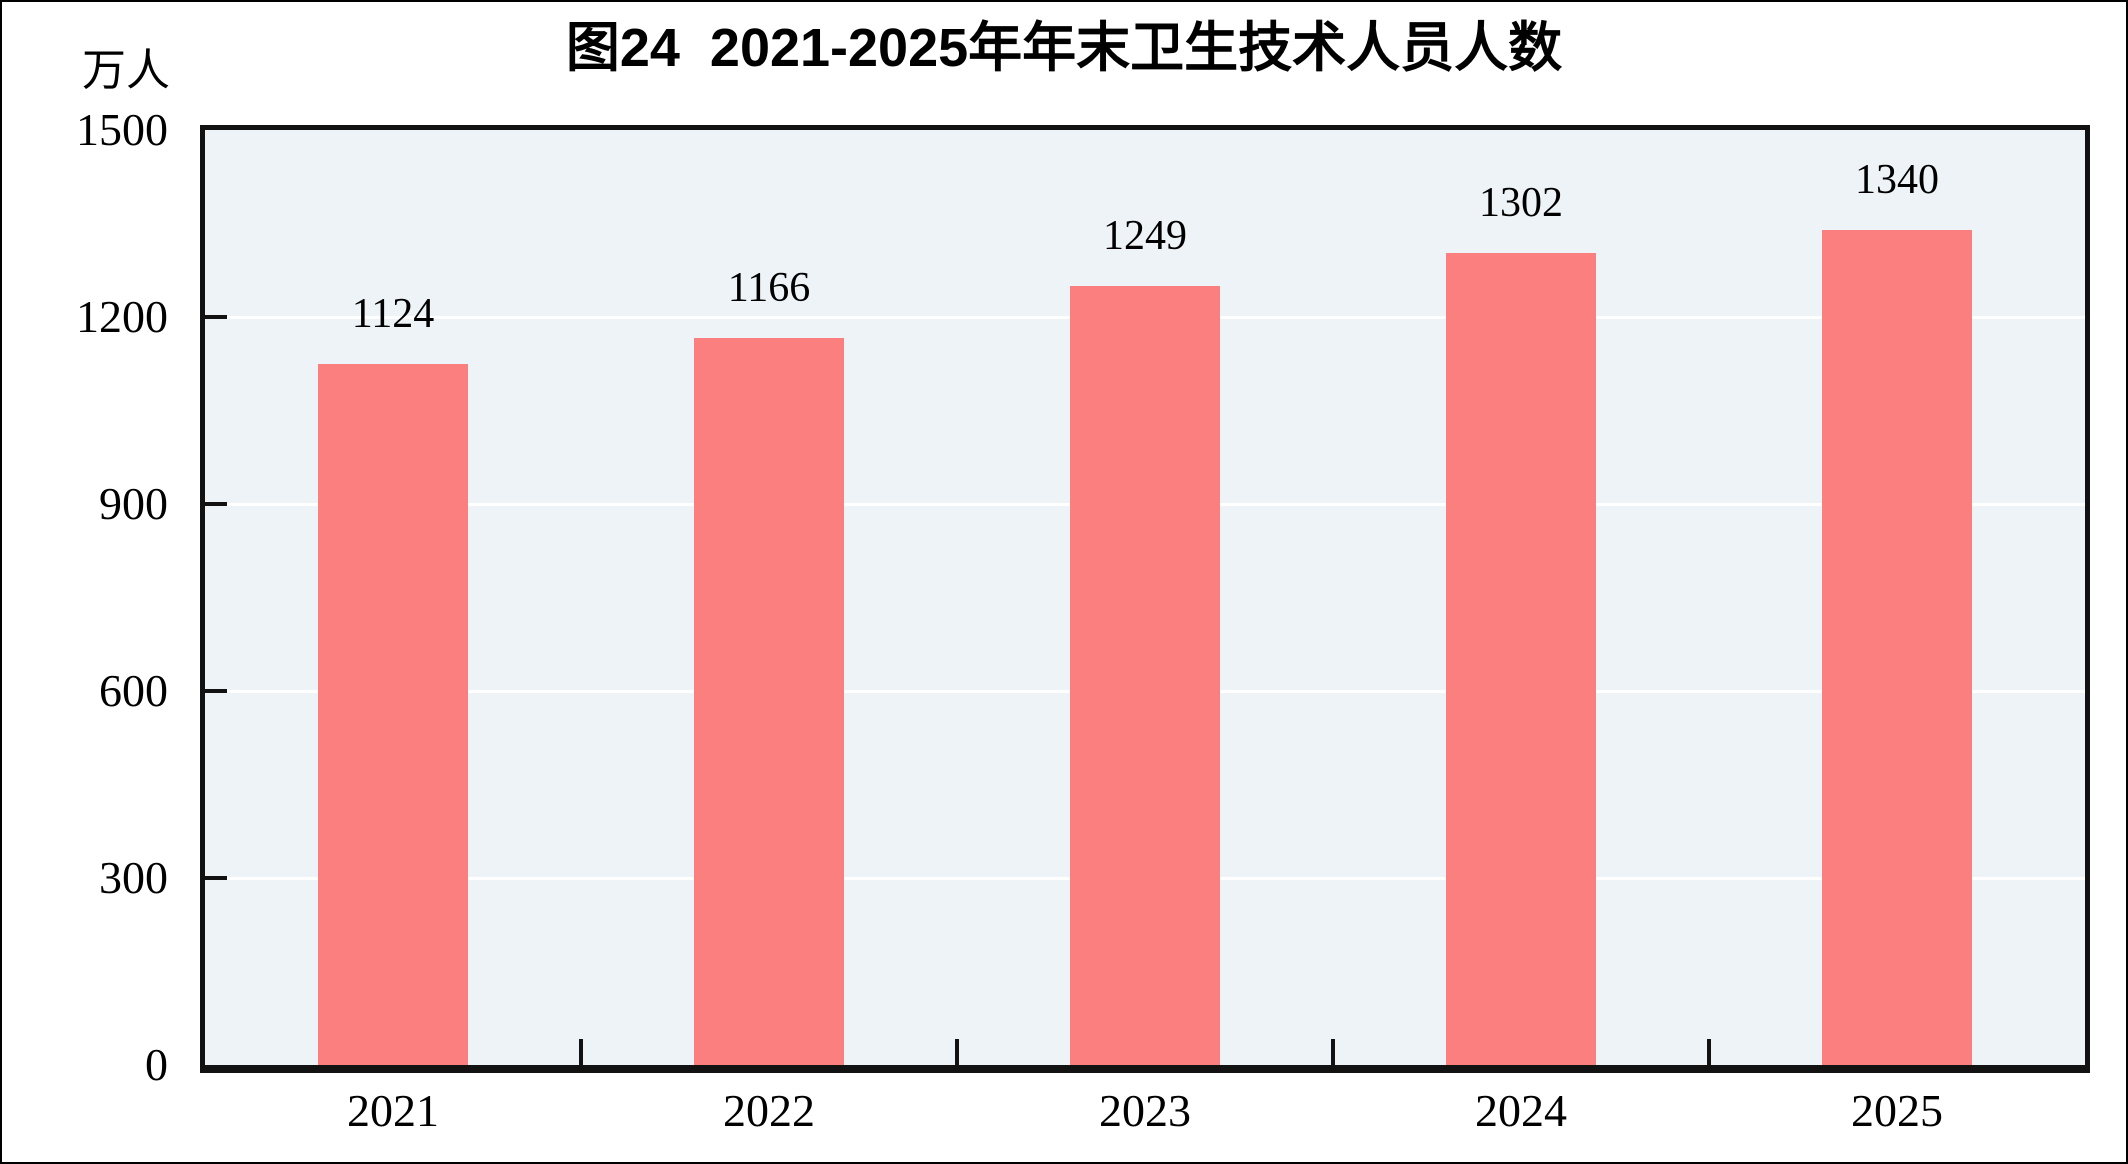 The image size is (2128, 1164). Describe the element at coordinates (1145, 236) in the screenshot. I see `bar-value-label-2023: 1249` at that location.